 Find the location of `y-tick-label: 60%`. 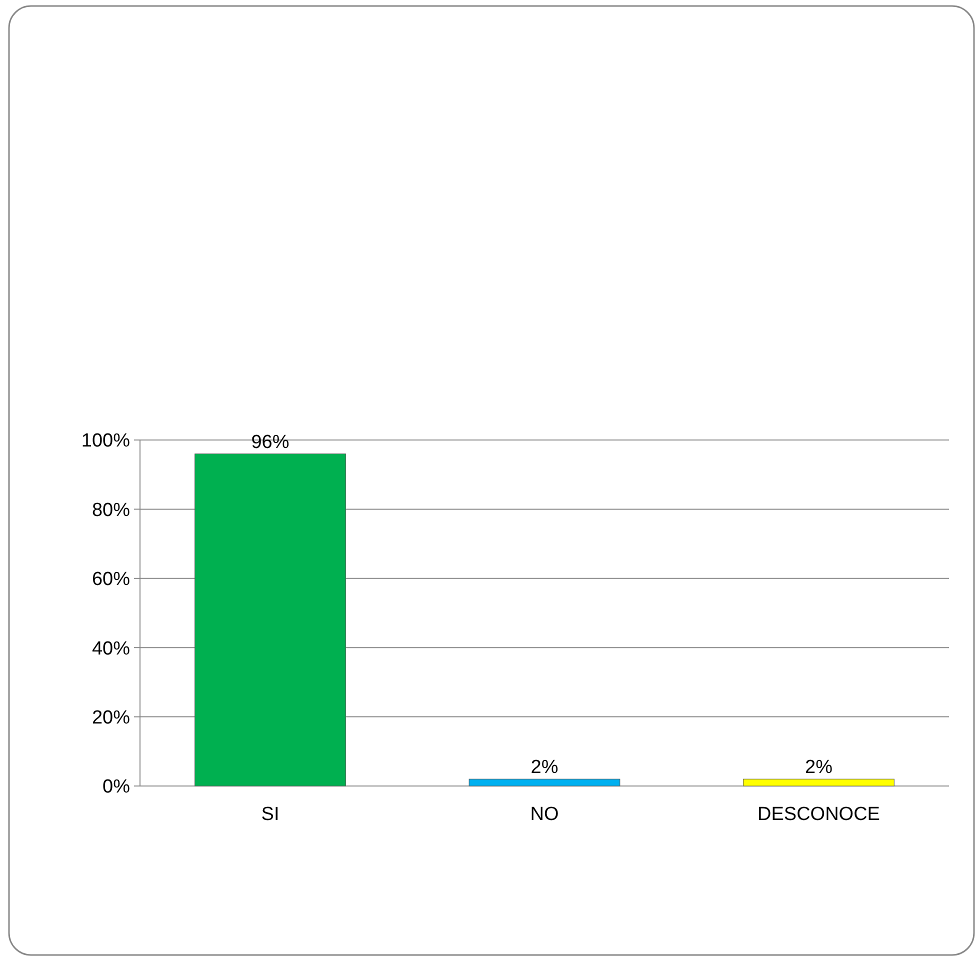

y-tick-label: 60% is located at coordinates (111, 579).